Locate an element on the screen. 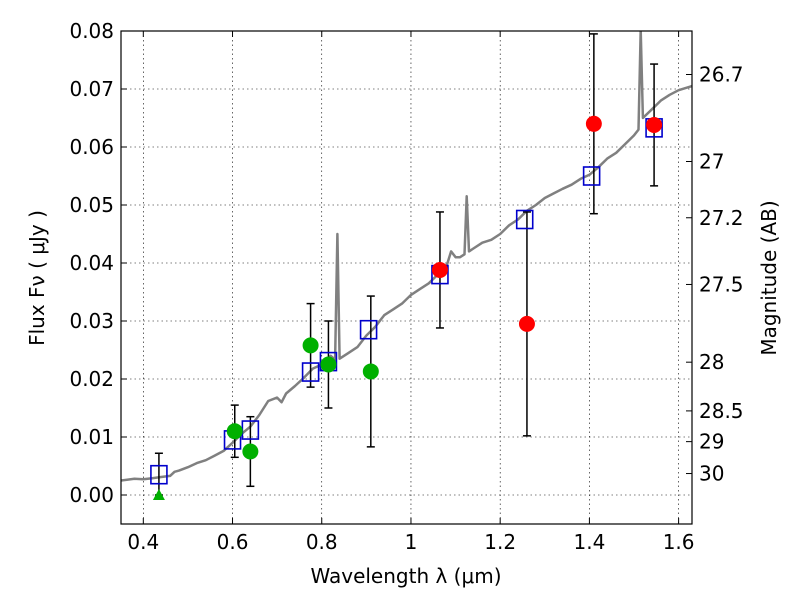 The width and height of the screenshot is (800, 600). x-tick-label: 1.4 is located at coordinates (589, 542).